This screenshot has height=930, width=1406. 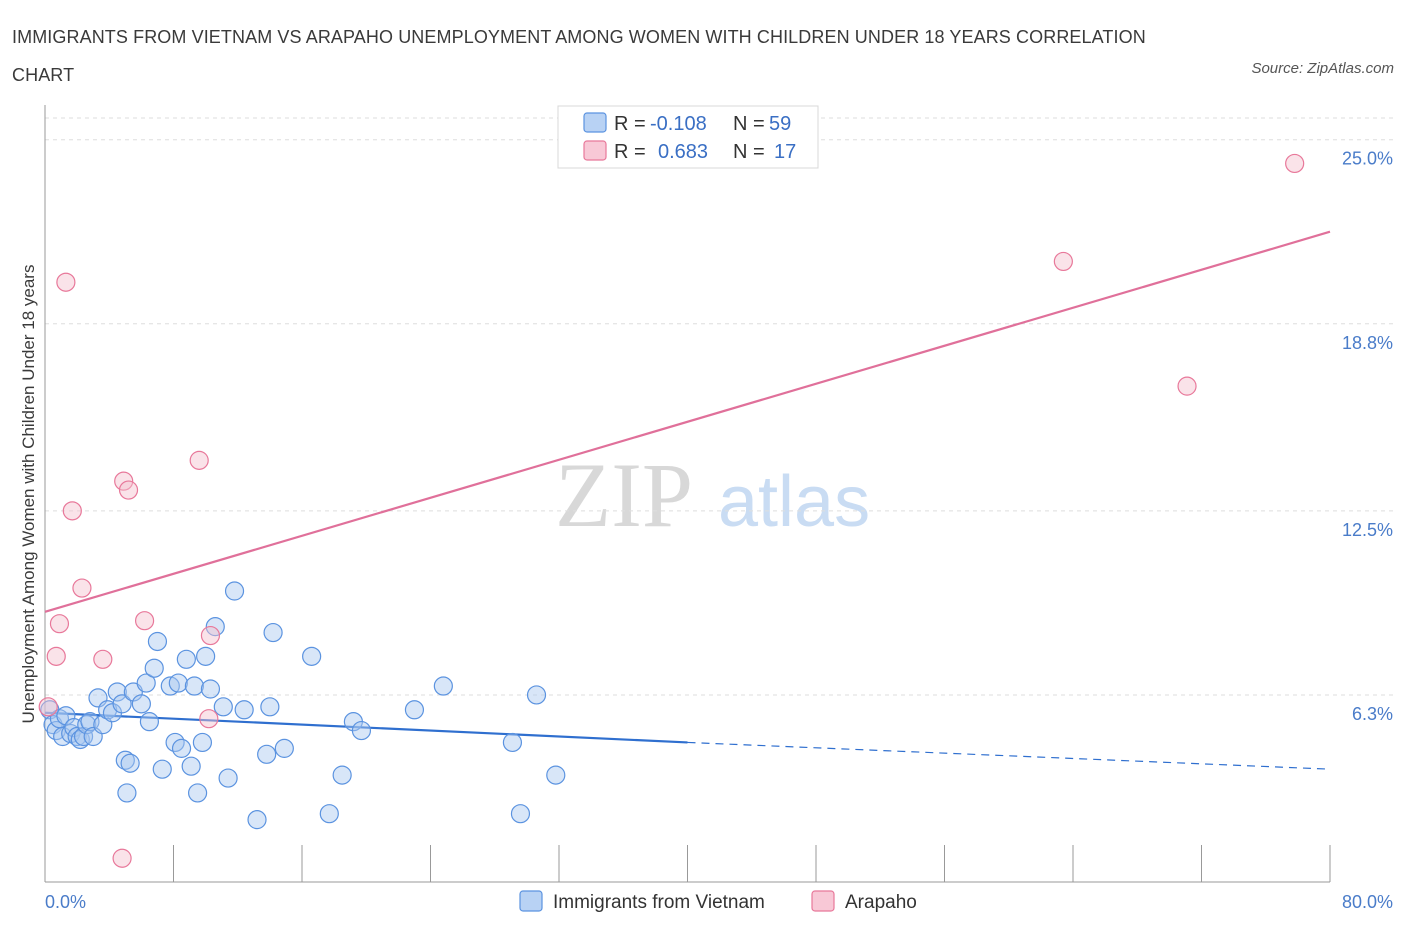 I want to click on x-tick-label: 80.0%, so click(x=1367, y=902).